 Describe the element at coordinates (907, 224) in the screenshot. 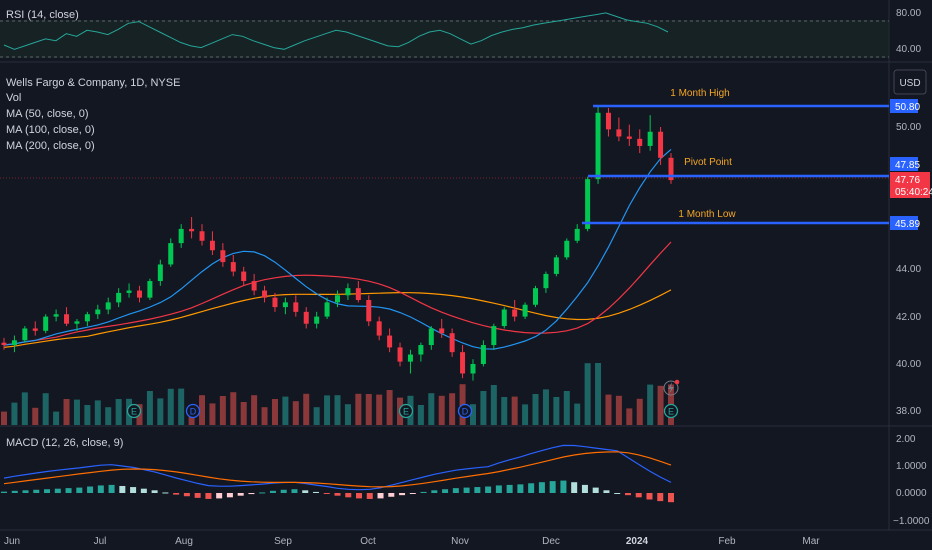

I see `low-price-label: 45.89` at that location.